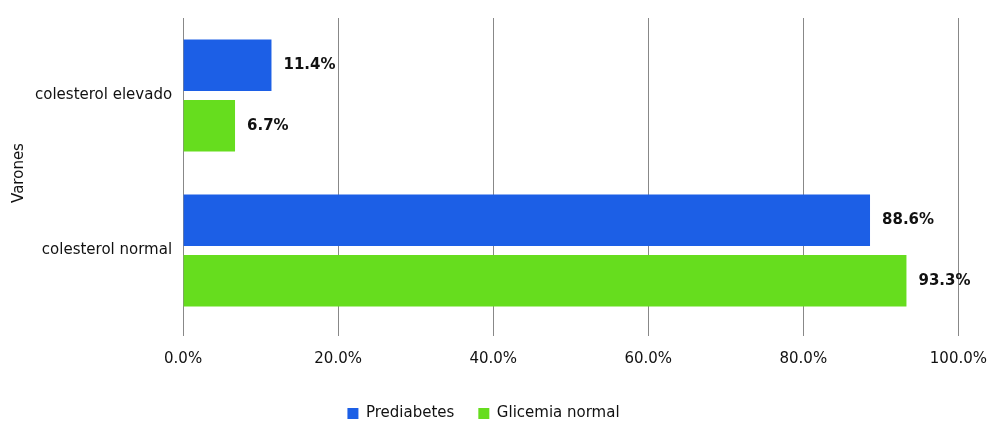 The image size is (1001, 435). What do you see at coordinates (908, 219) in the screenshot?
I see `data-label: 88.6%` at bounding box center [908, 219].